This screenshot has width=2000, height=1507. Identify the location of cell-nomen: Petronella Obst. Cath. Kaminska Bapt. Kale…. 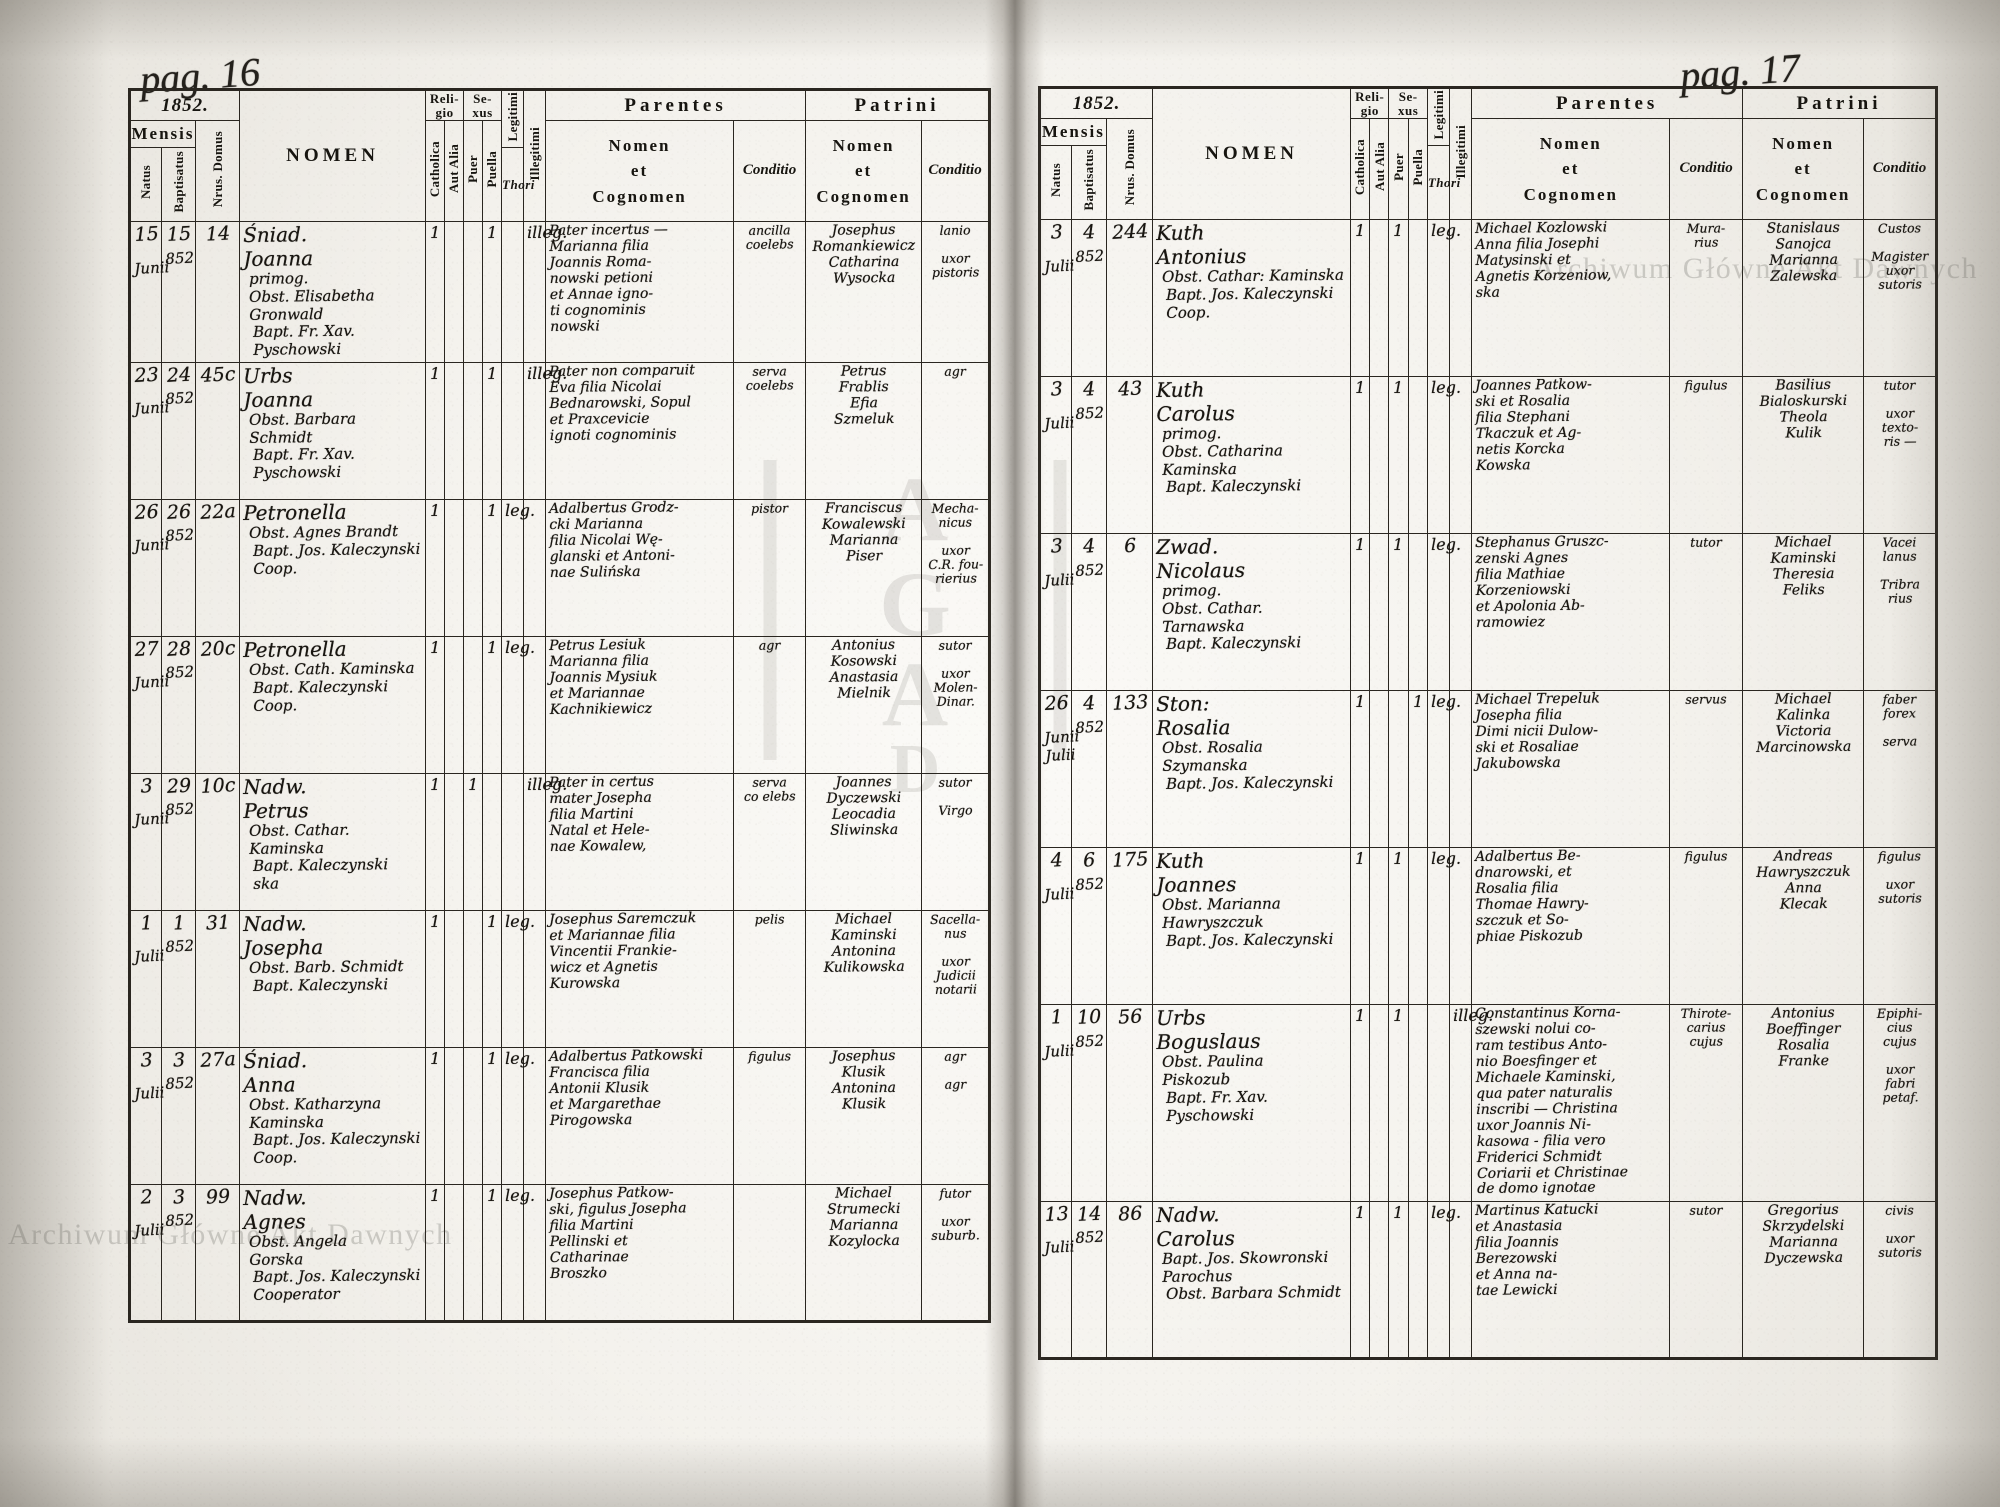
(333, 704).